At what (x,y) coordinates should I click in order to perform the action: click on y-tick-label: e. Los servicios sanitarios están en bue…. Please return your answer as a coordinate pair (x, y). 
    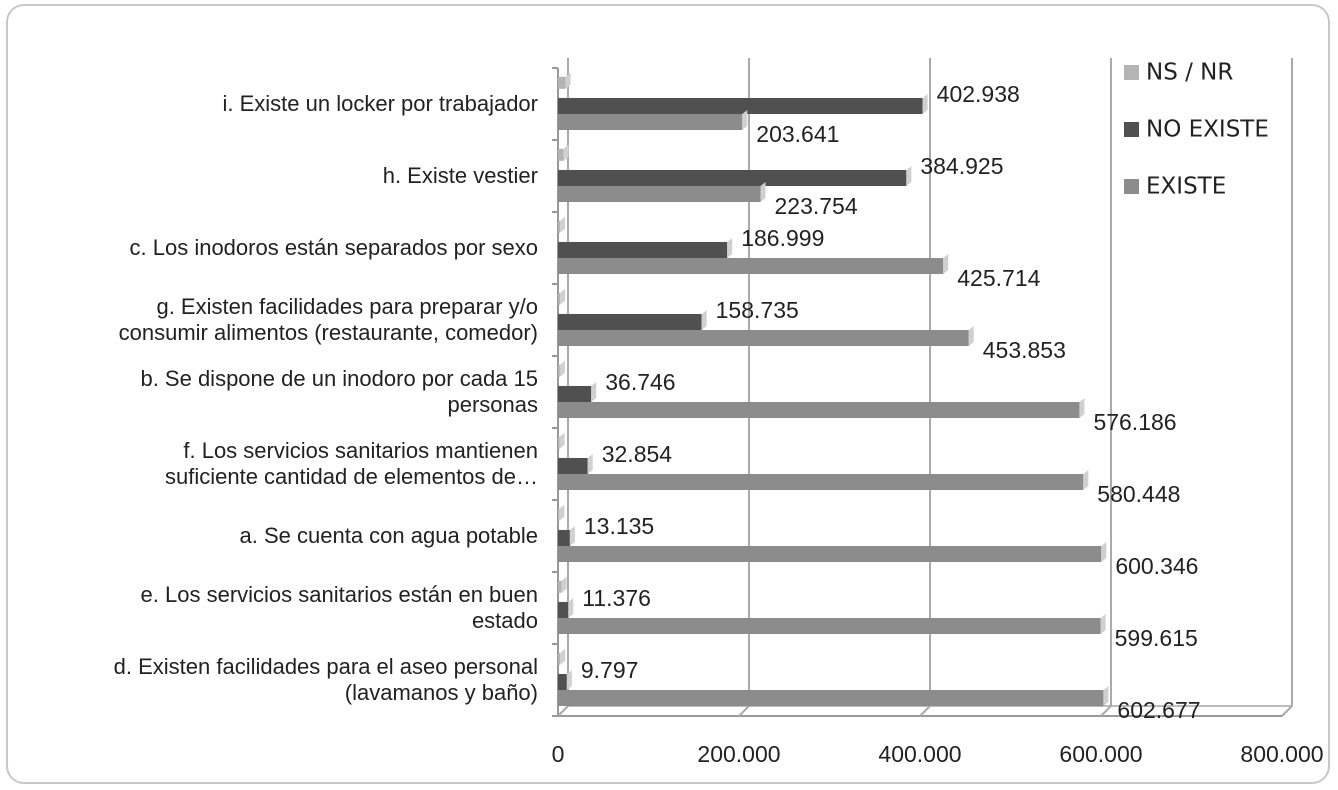
    Looking at the image, I should click on (339, 607).